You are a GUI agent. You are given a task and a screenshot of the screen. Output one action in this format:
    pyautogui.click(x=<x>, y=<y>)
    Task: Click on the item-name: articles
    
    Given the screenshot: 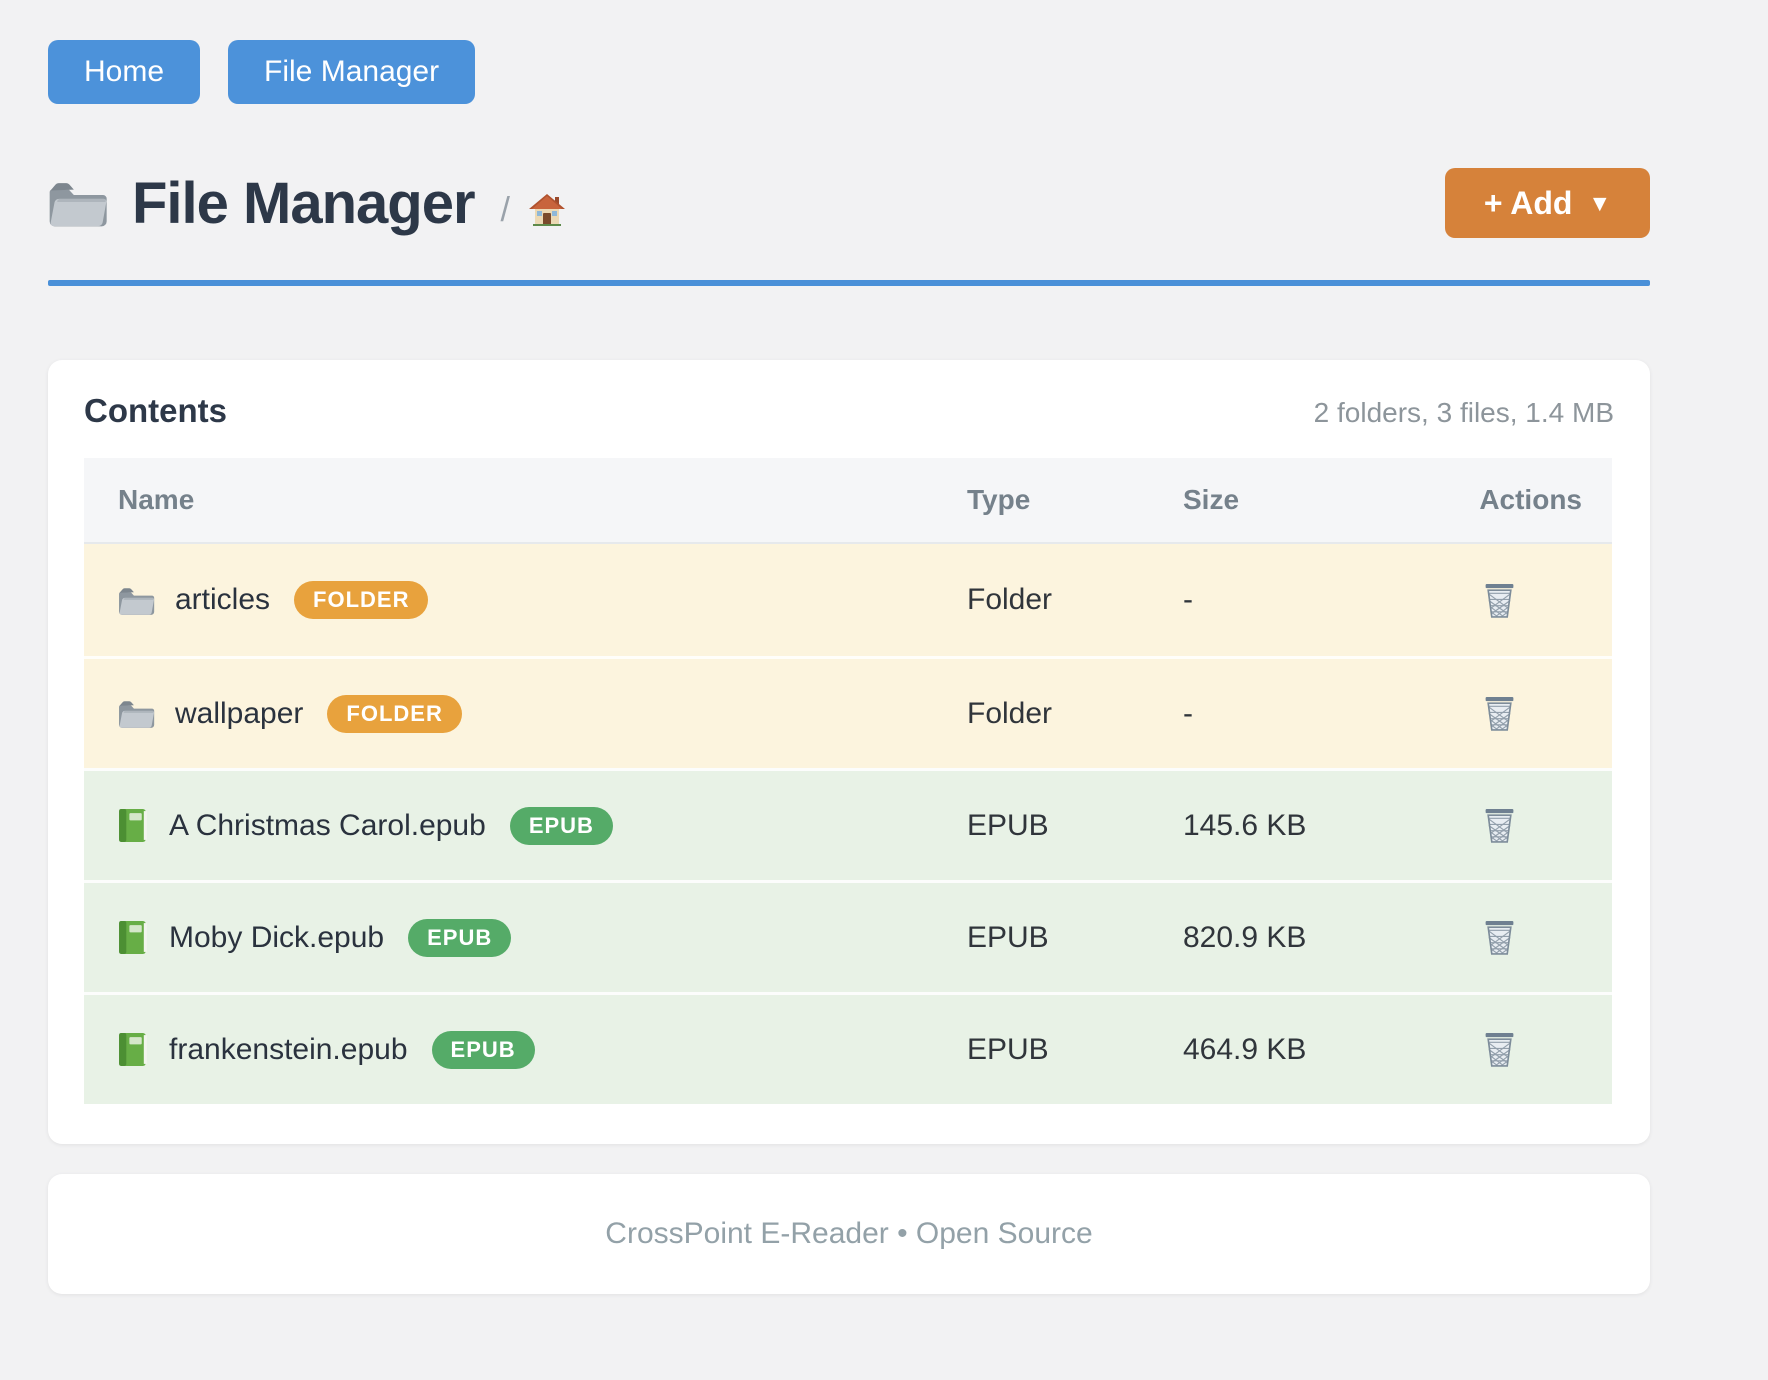 What is the action you would take?
    pyautogui.click(x=223, y=599)
    